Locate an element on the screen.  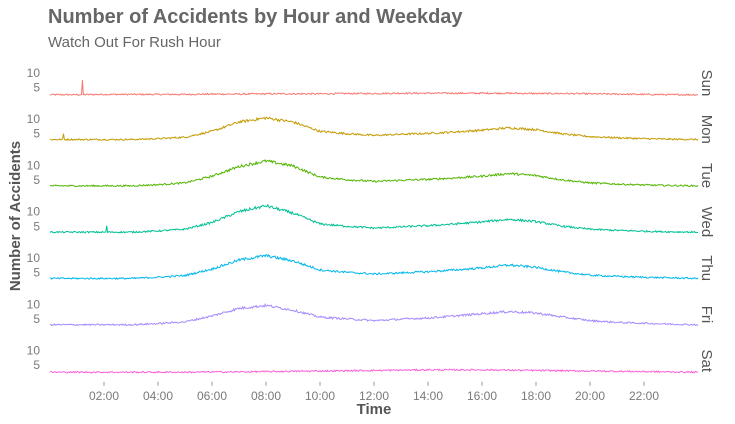
x-tick-label-16: 16:00 is located at coordinates (482, 396).